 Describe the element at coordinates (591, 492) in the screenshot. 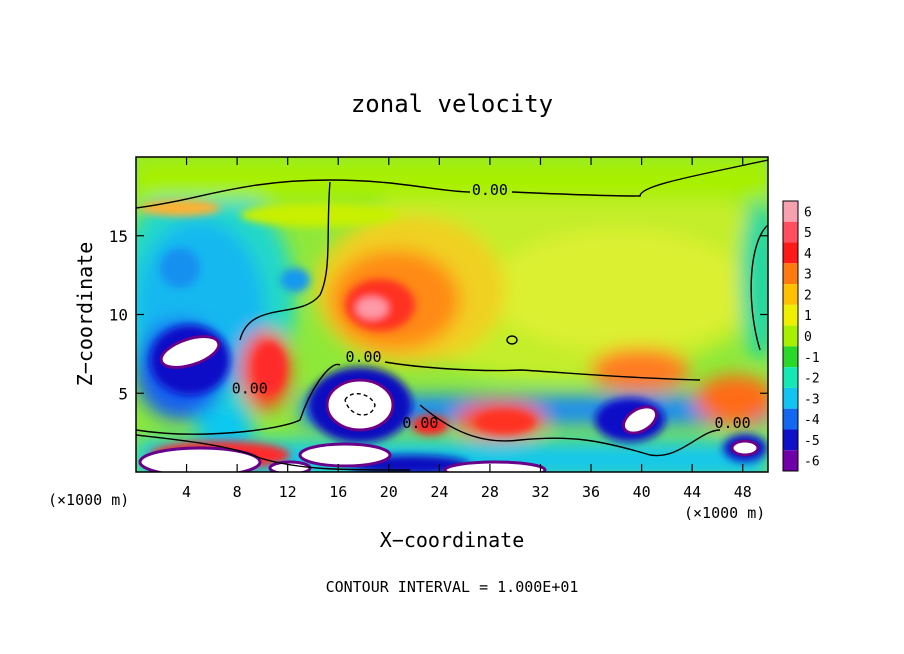

I see `x-tick-label: 36` at that location.